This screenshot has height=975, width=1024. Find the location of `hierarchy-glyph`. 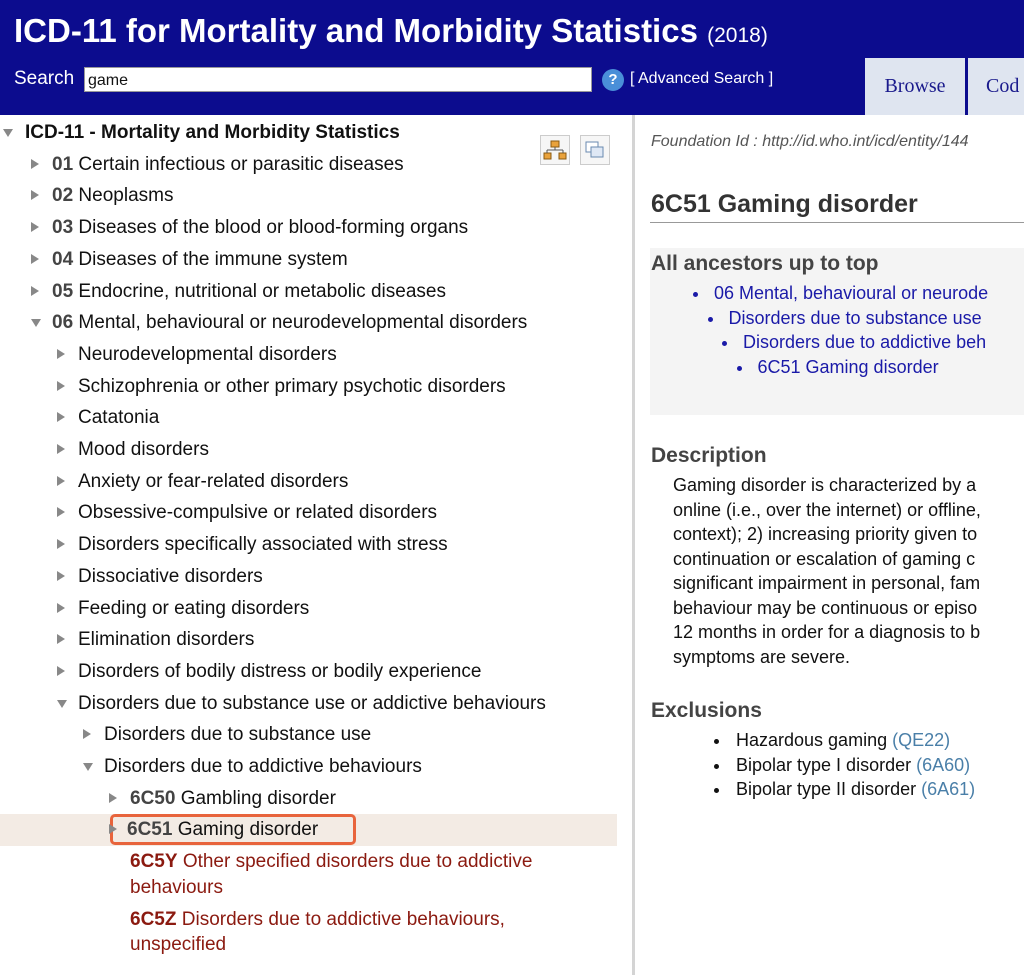

hierarchy-glyph is located at coordinates (555, 150).